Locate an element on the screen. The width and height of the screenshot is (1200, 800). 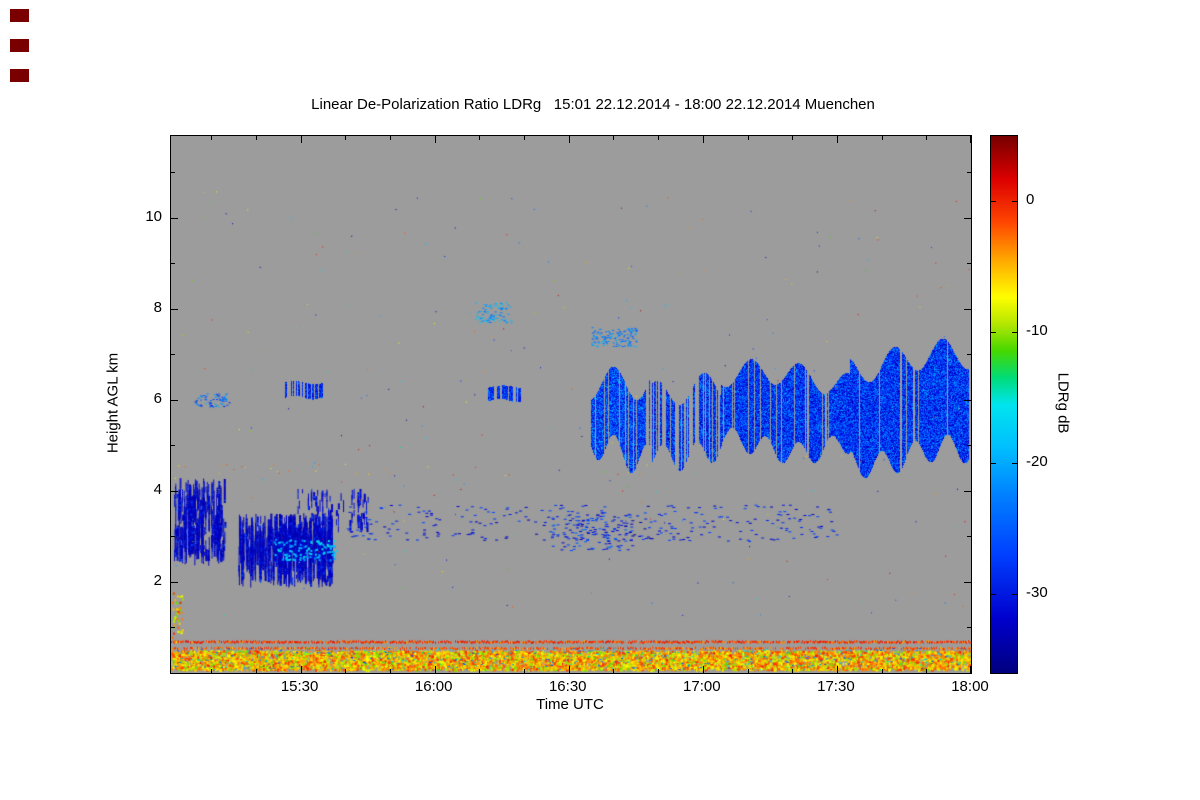
x-tick-label: 18:00 is located at coordinates (970, 686).